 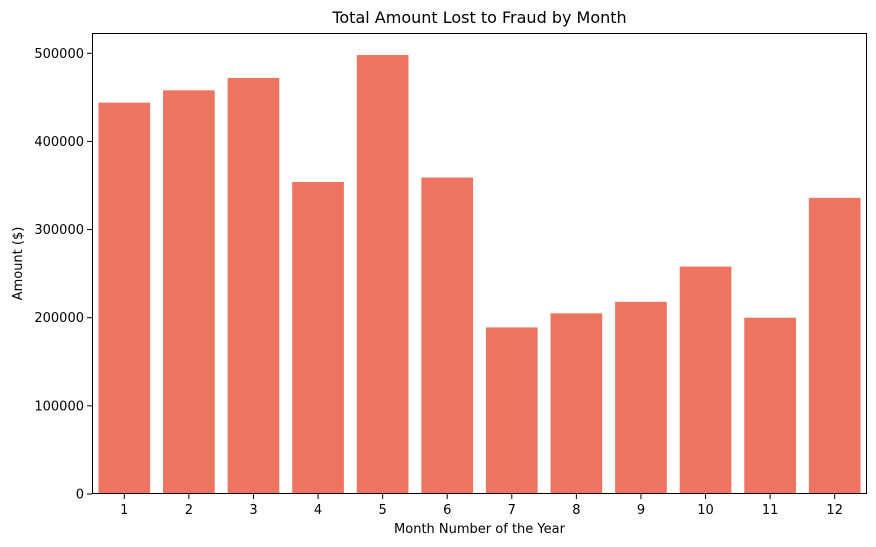 I want to click on chart-title: Total Amount Lost to Fraud by Month, so click(x=478, y=17).